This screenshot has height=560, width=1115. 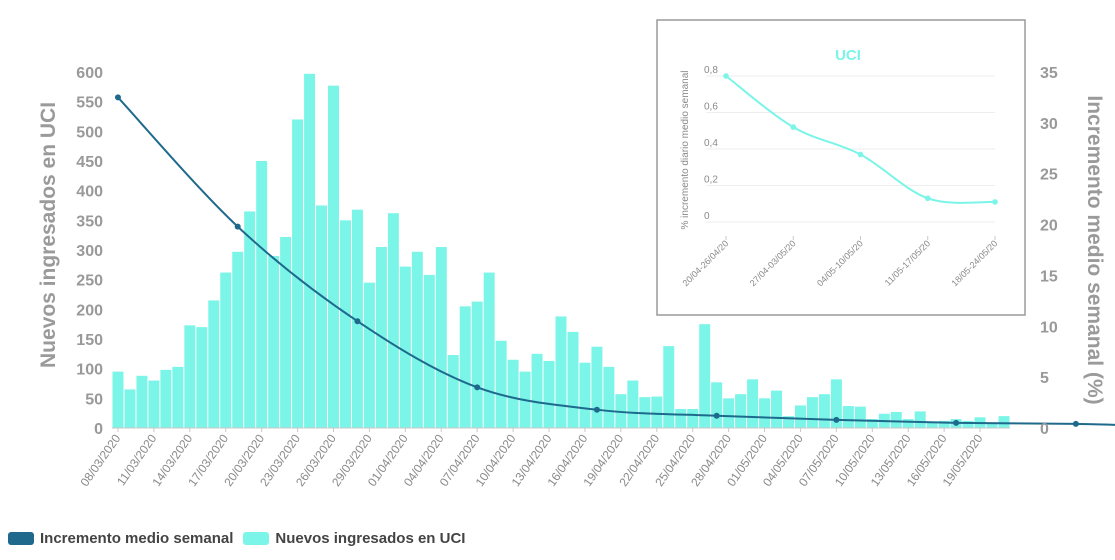 I want to click on y-right-tick-label: 35, so click(x=1049, y=73).